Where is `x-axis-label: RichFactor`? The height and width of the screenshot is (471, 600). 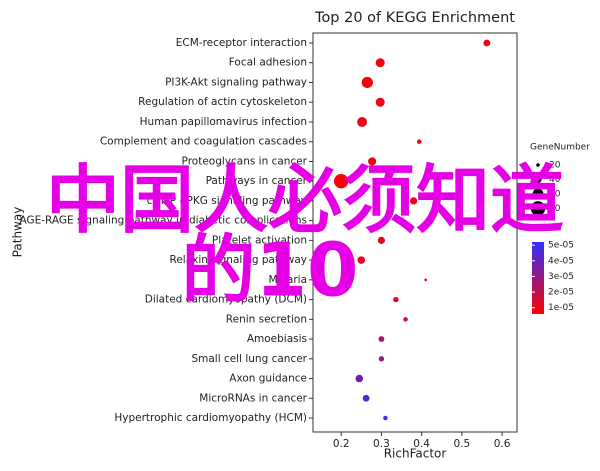 x-axis-label: RichFactor is located at coordinates (415, 454).